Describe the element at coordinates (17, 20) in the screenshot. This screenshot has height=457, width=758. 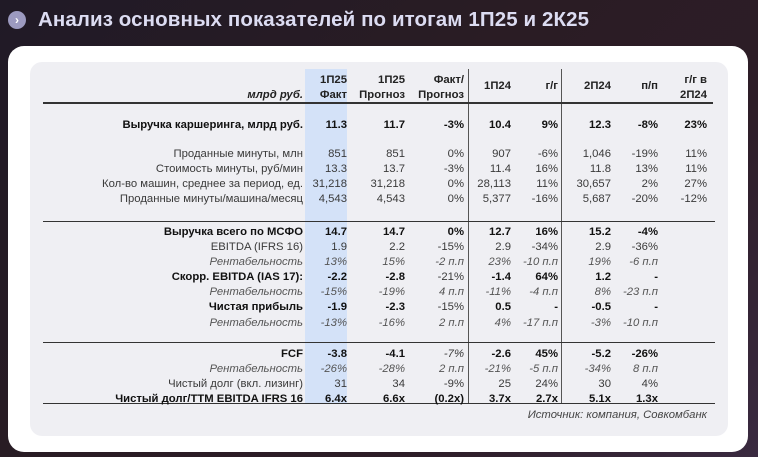
I see `chevron-right-icon: ›` at that location.